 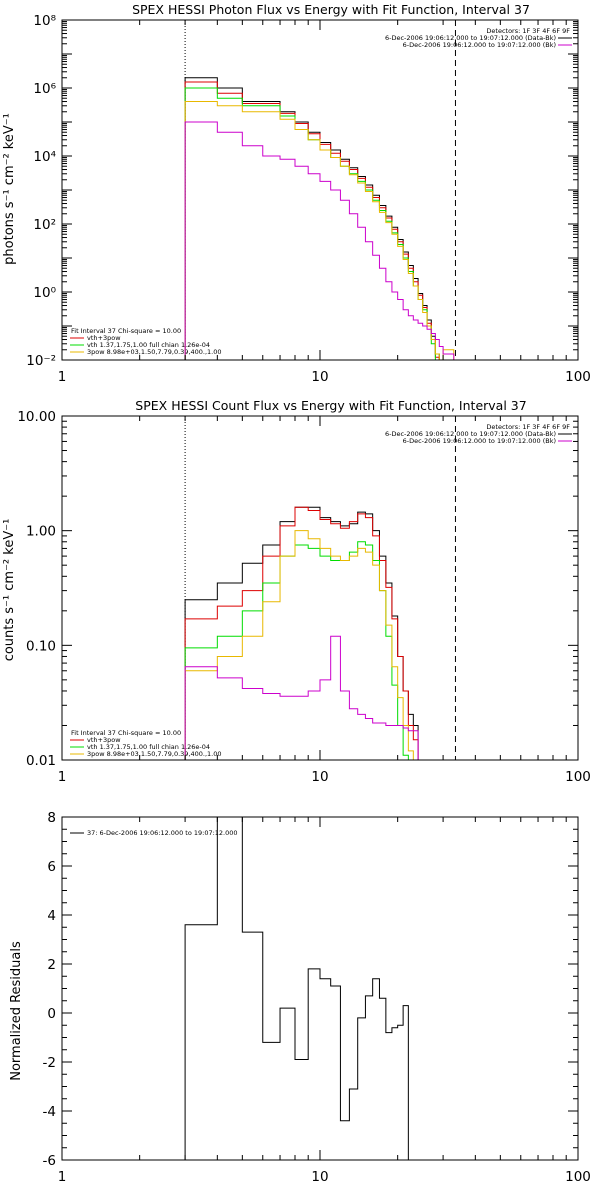 I want to click on y-tick-label: 10², so click(x=44, y=225).